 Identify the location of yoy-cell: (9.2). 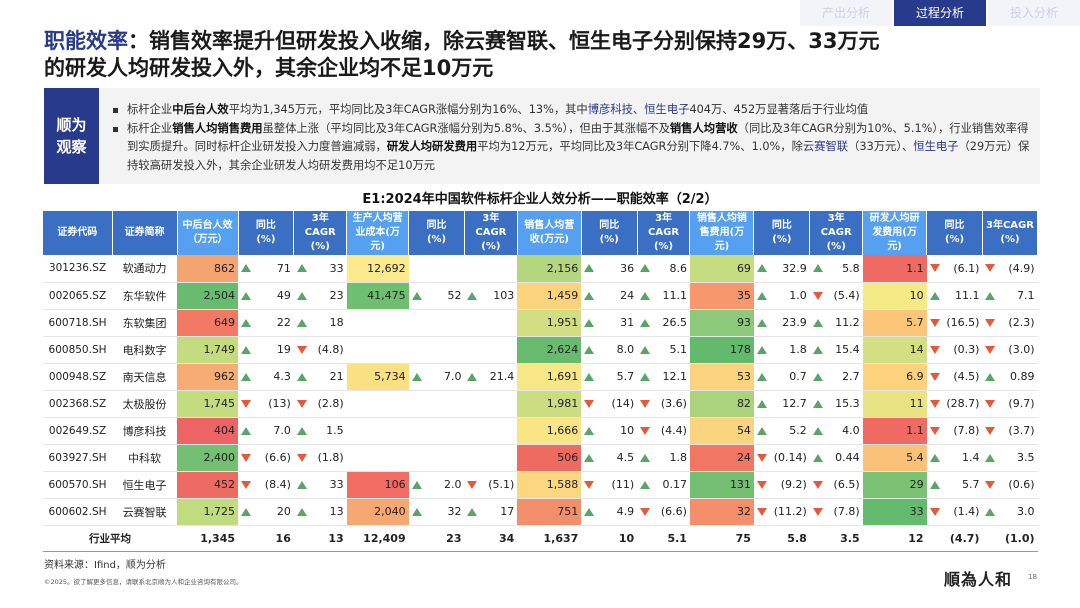
(781, 485).